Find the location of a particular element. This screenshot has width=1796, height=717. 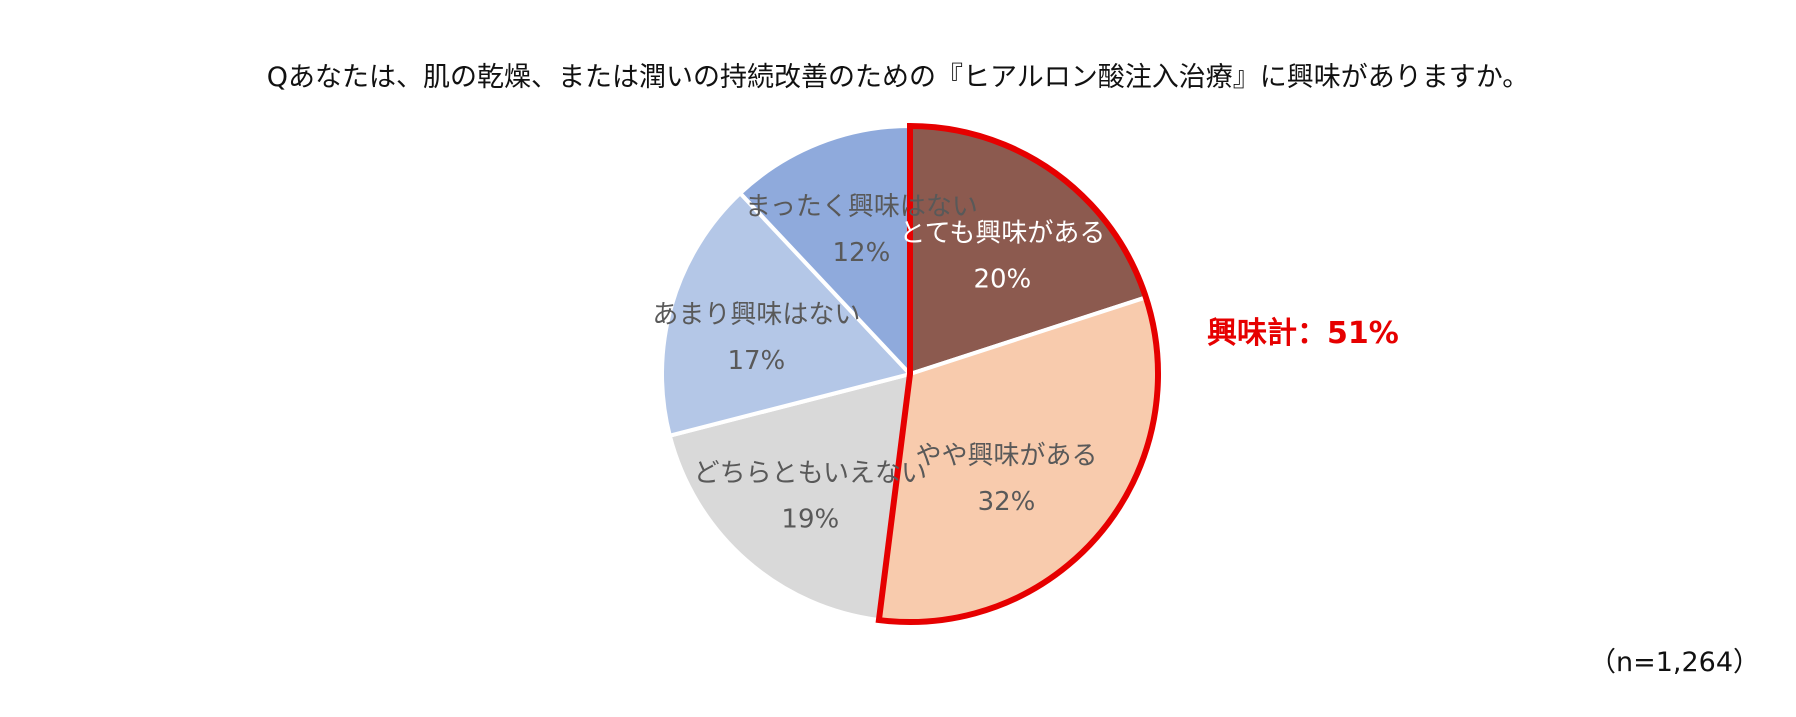

slice-label-0: とても興味がある is located at coordinates (1002, 234).